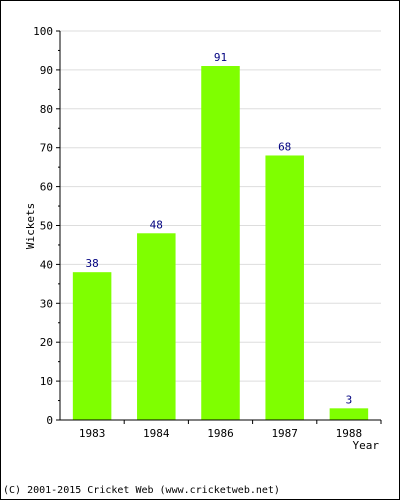 Image resolution: width=400 pixels, height=500 pixels. I want to click on y-tick-label: 100, so click(43, 31).